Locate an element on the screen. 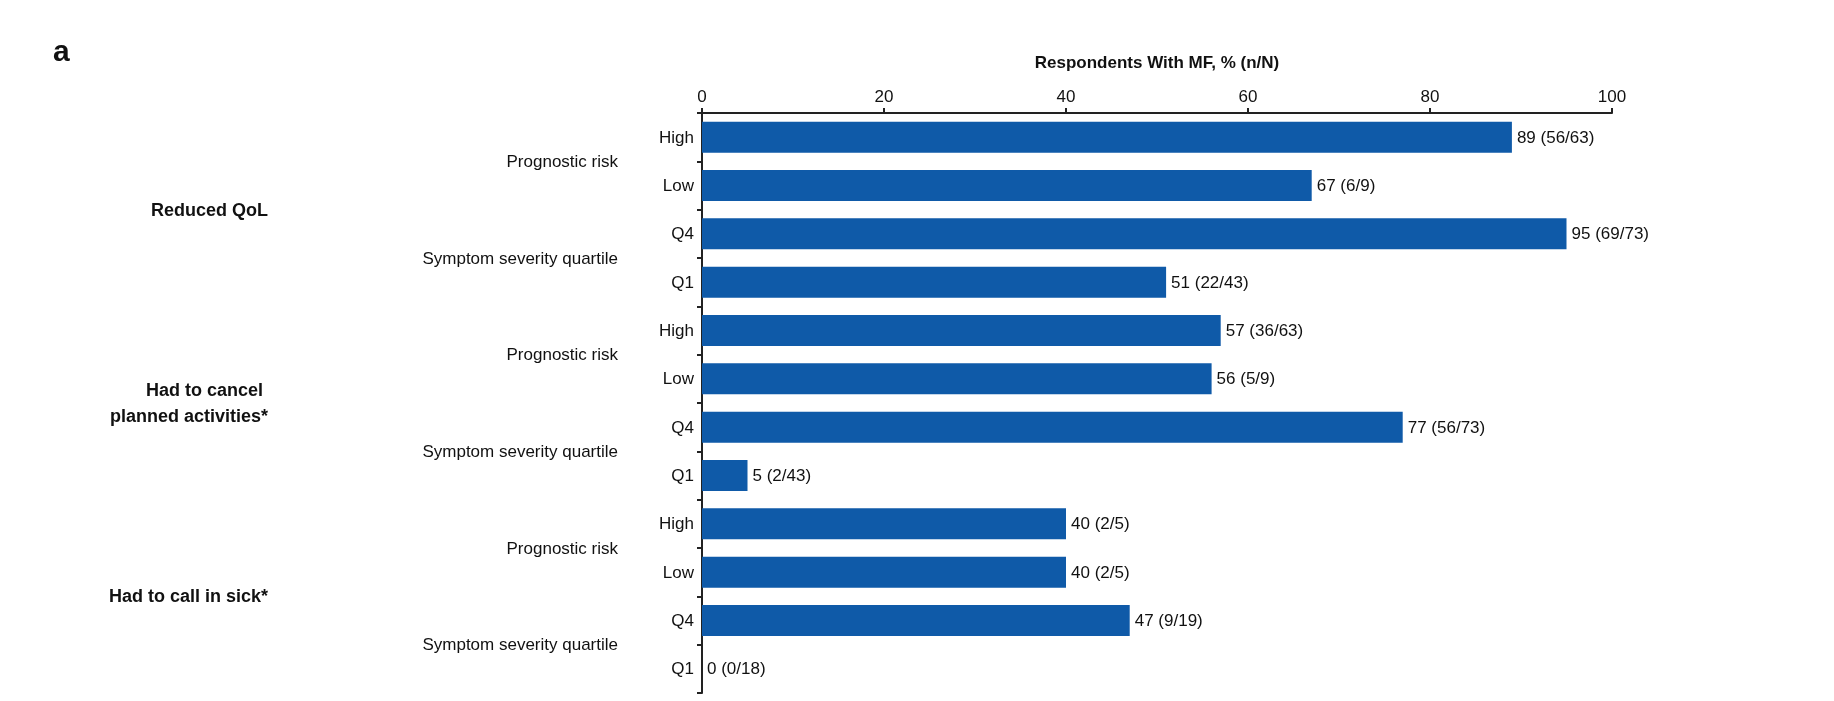 The image size is (1834, 701). x-tick-label: 20 is located at coordinates (884, 96).